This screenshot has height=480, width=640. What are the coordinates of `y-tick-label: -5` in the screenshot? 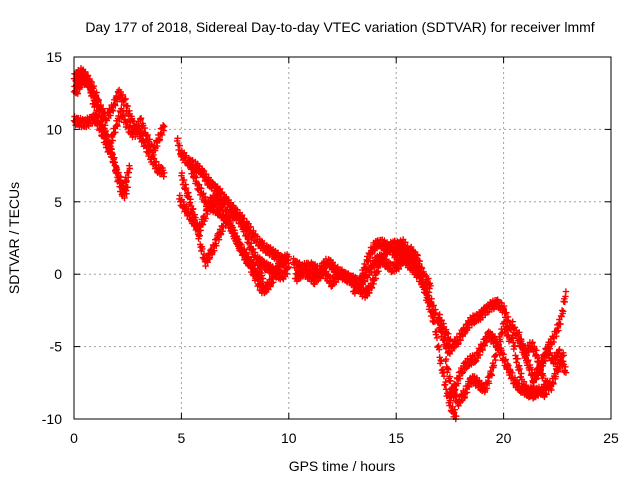 It's located at (56, 347).